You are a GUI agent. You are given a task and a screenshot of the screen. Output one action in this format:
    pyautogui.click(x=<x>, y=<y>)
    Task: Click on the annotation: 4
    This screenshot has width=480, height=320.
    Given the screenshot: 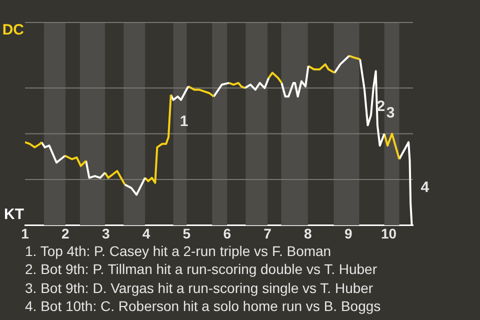 What is the action you would take?
    pyautogui.click(x=425, y=187)
    